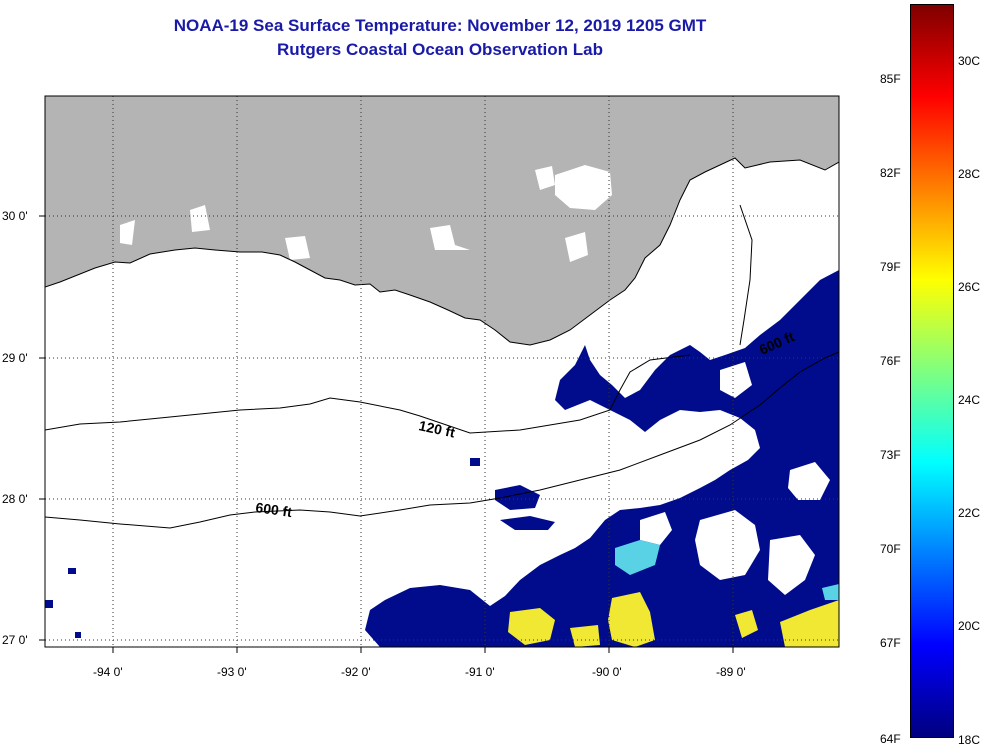 The height and width of the screenshot is (754, 992). What do you see at coordinates (356, 672) in the screenshot?
I see `lon-tick-label: -92 0'` at bounding box center [356, 672].